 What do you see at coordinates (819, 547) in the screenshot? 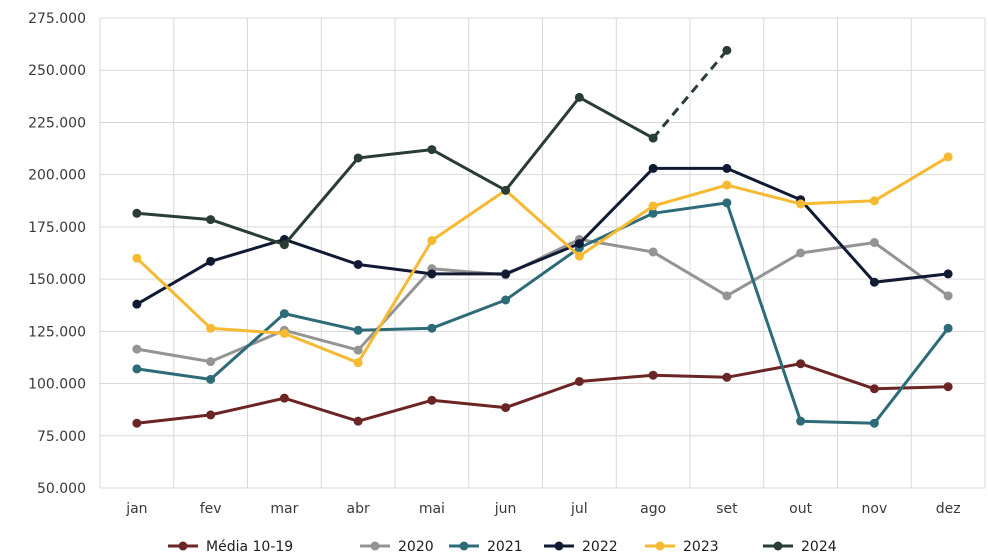
I see `legend-label: 2024` at bounding box center [819, 547].